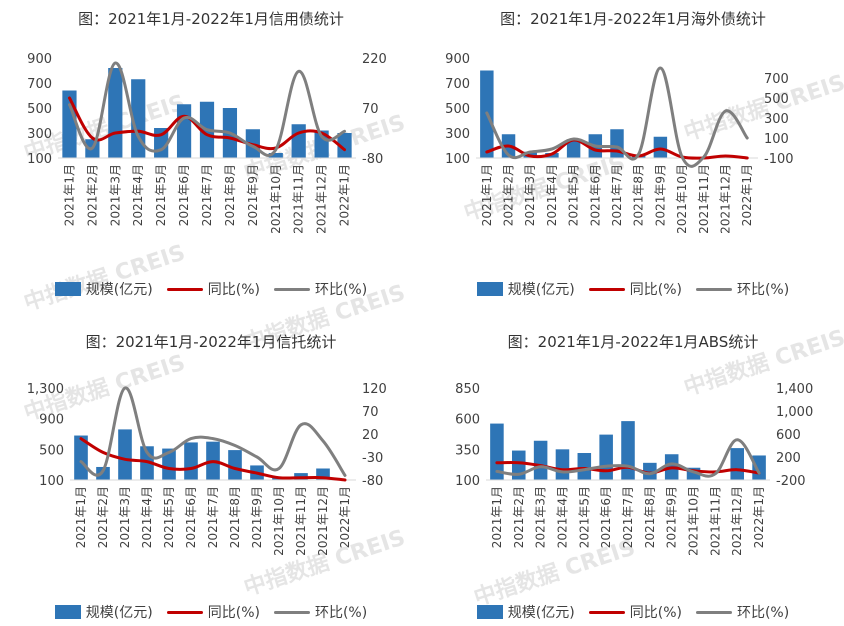 The width and height of the screenshot is (844, 626). I want to click on y-right-tick-label: 300, so click(776, 119).